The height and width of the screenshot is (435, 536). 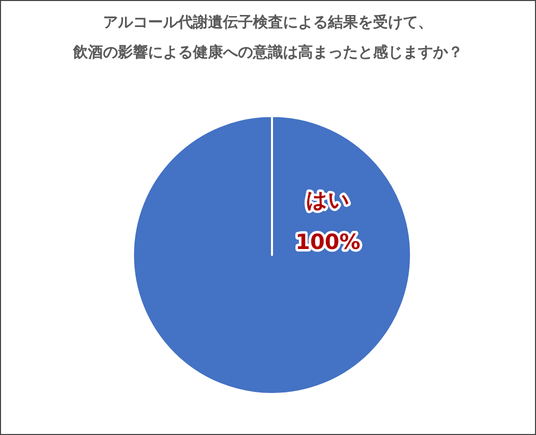 What do you see at coordinates (267, 37) in the screenshot?
I see `chart-title: アルコール代謝遺伝子検査による結果を受けて、飲酒の影響による健康への意識は高まったと感じますか？` at bounding box center [267, 37].